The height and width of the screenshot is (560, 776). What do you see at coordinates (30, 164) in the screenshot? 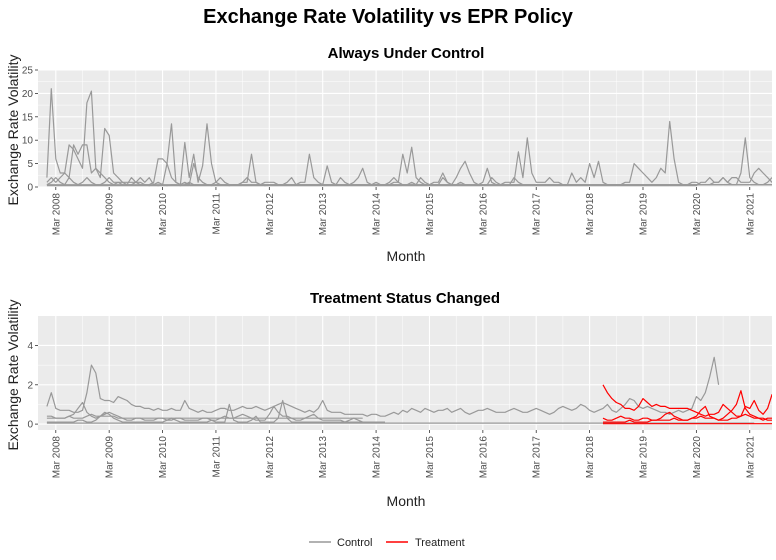
I see `y-tick-label: 5` at bounding box center [30, 164].